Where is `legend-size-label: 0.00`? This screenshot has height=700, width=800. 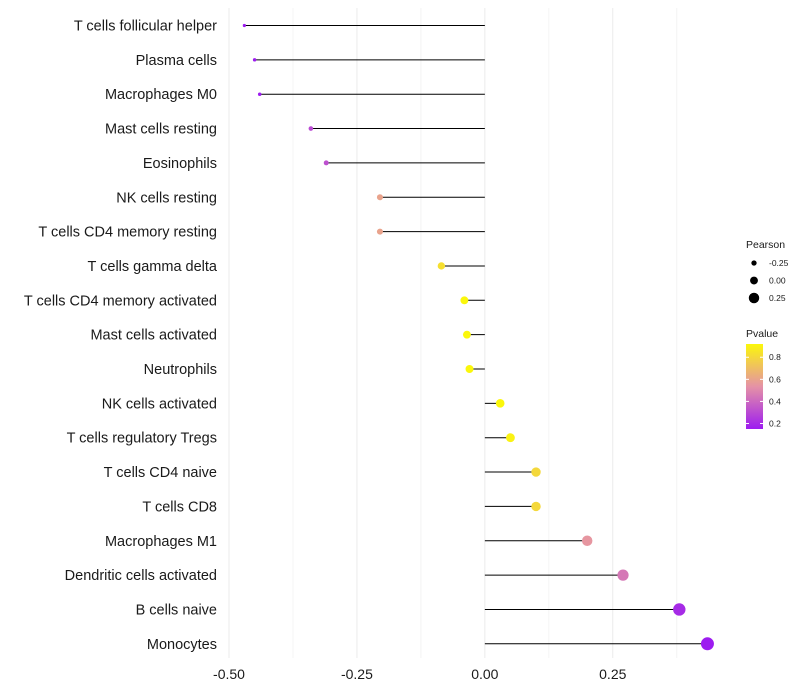
legend-size-label: 0.00 is located at coordinates (777, 281).